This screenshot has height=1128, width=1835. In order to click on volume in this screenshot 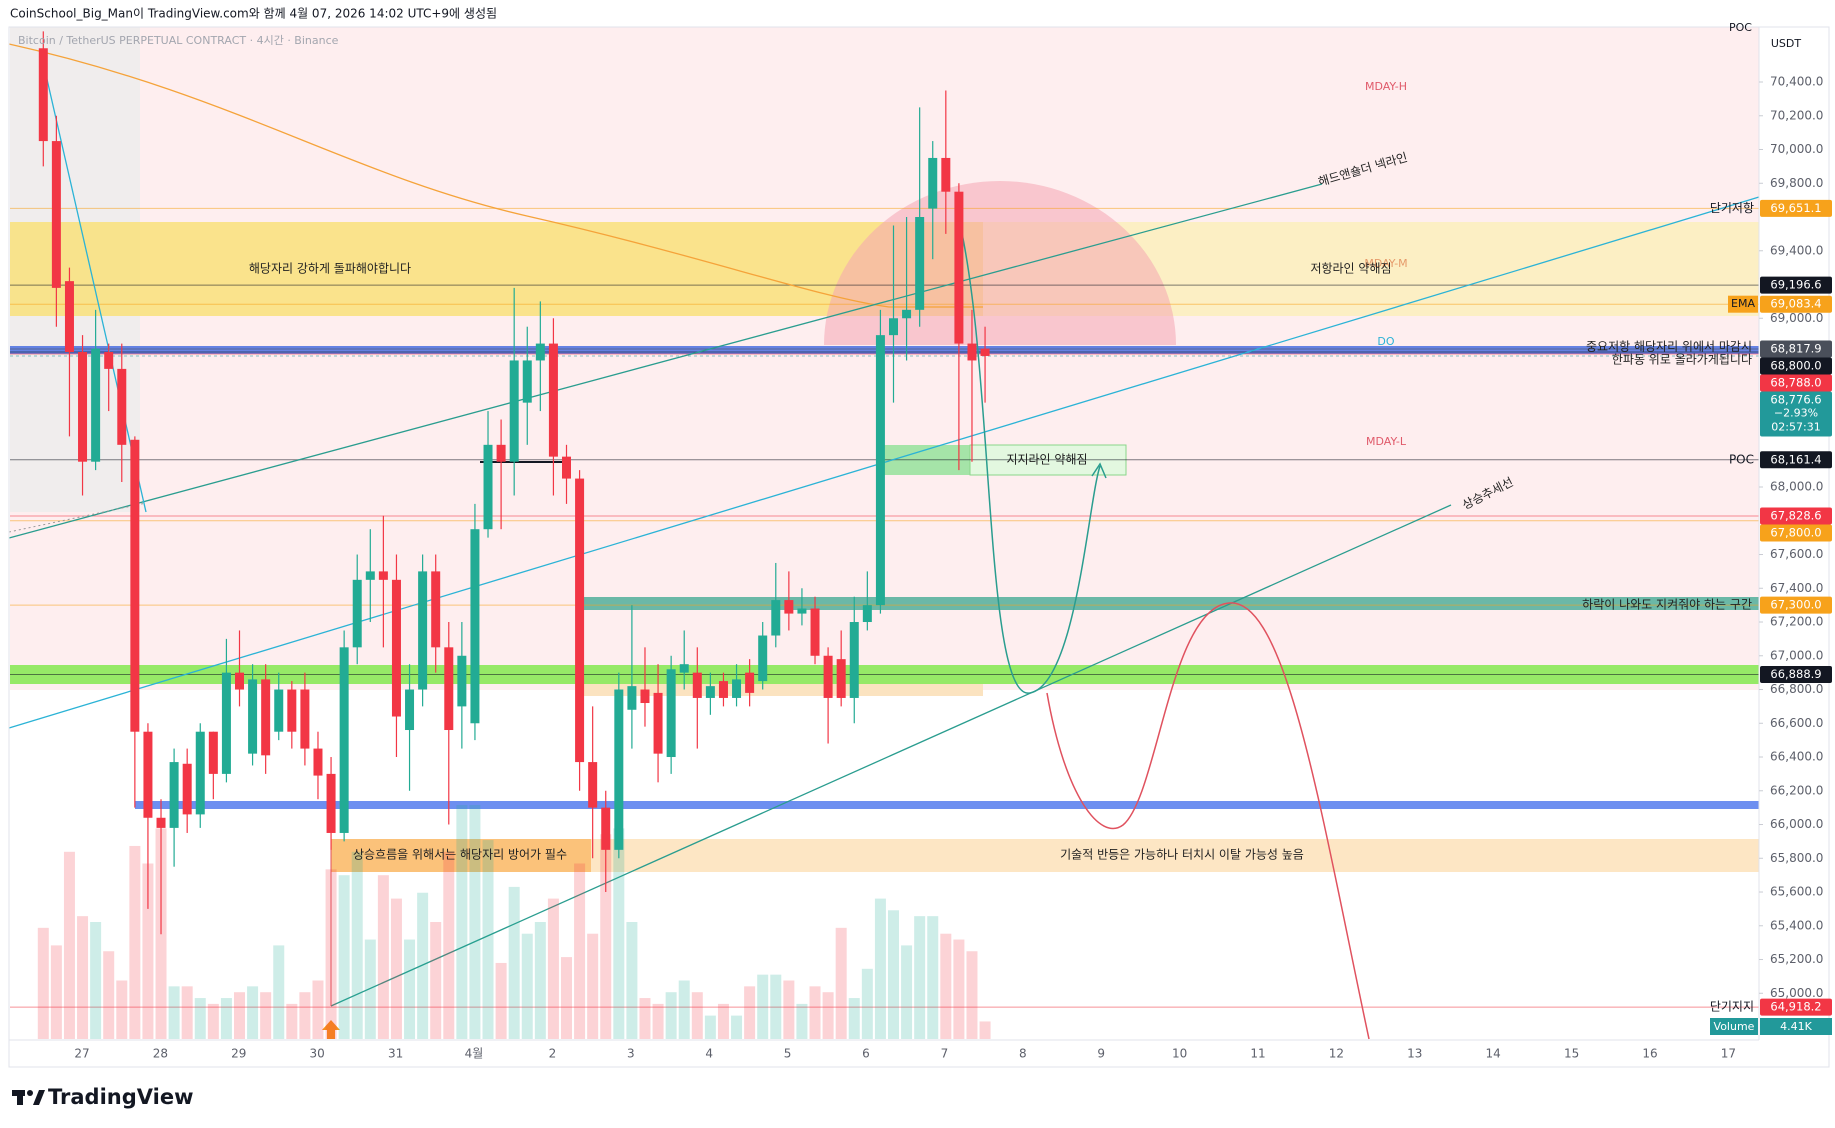, I will do `click(514, 922)`.